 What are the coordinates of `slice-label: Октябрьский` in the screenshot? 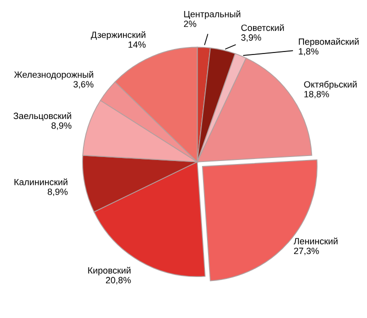 It's located at (330, 85).